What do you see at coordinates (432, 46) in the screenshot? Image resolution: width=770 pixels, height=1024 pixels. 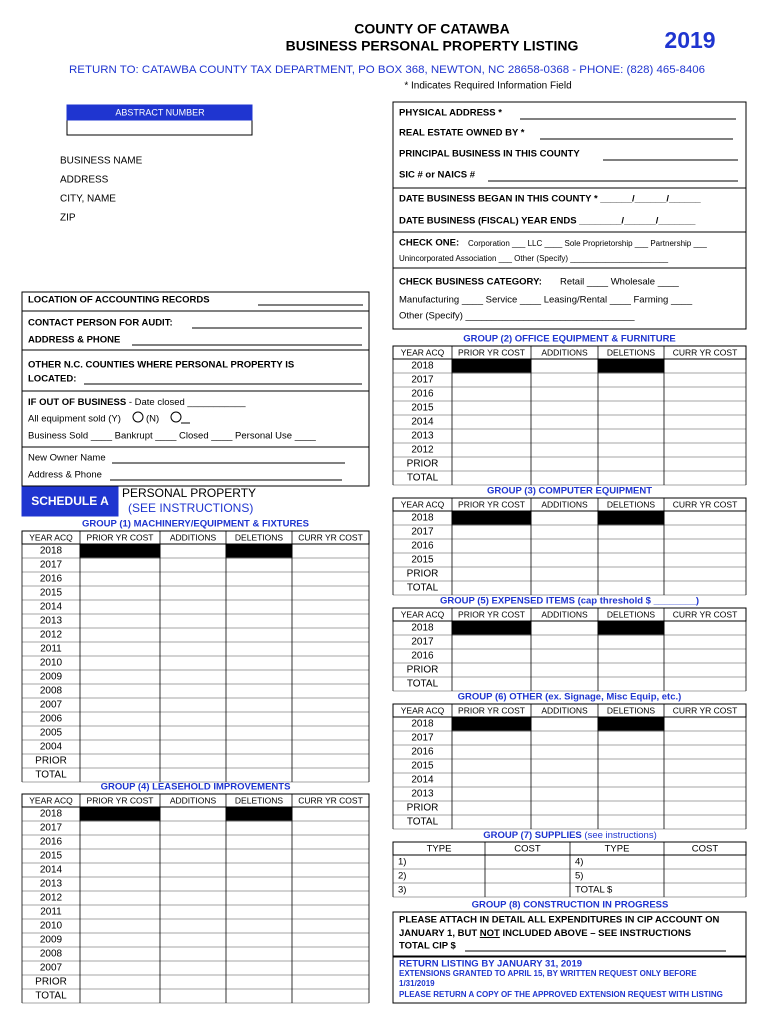 I see `title: BUSINESS PERSONAL PROPERTY LISTING` at bounding box center [432, 46].